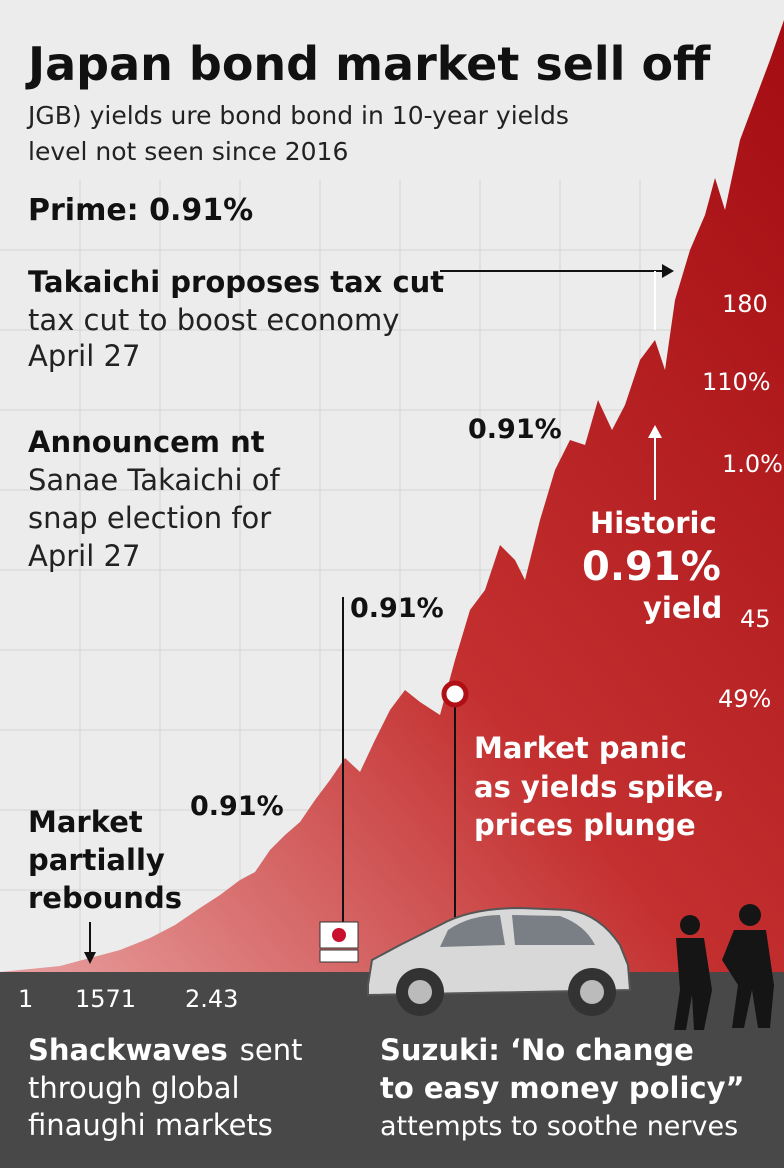 The image size is (784, 1168). Describe the element at coordinates (559, 1126) in the screenshot. I see `footer-text: attempts to soothe nerves` at that location.